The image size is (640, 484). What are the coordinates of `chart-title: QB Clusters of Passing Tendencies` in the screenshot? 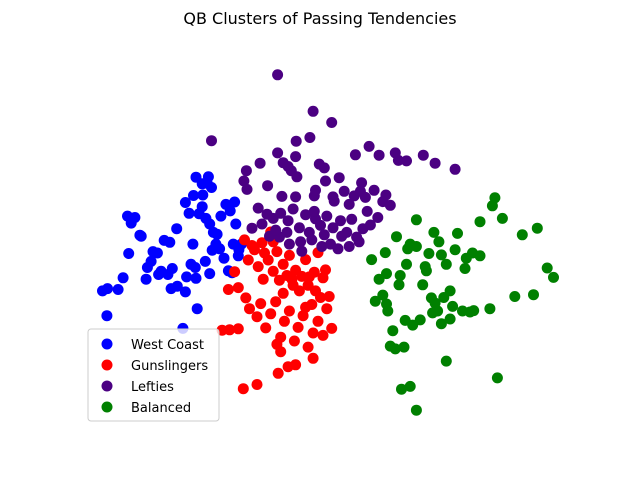 It's located at (319, 18).